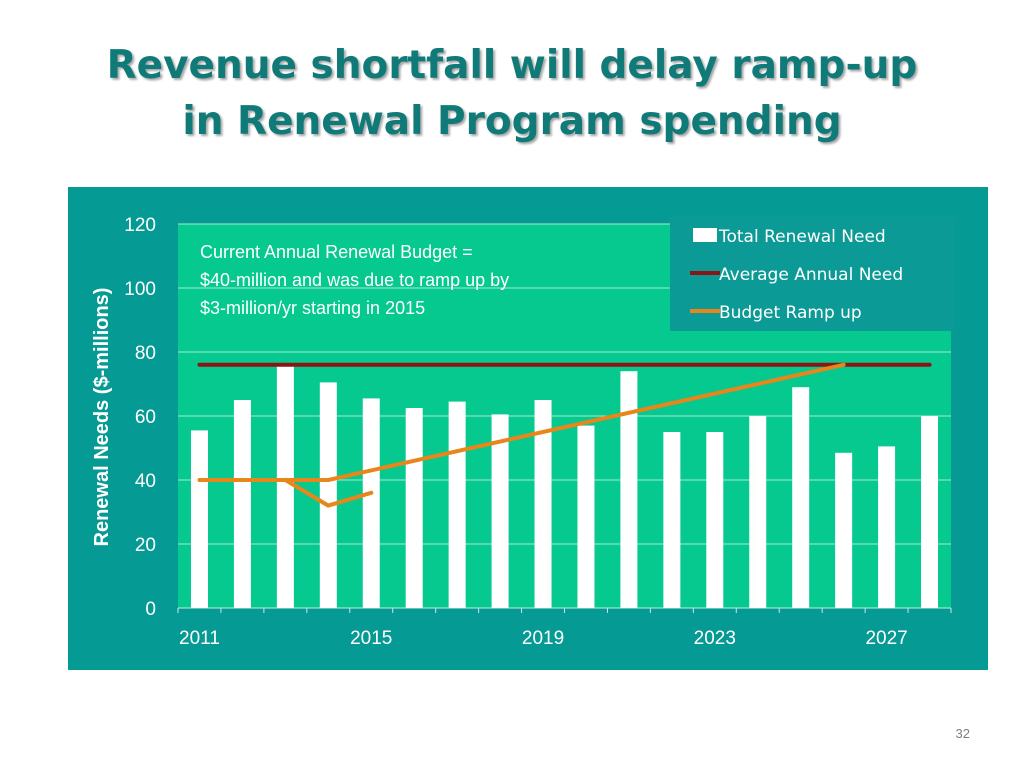 The image size is (1024, 768). I want to click on x-tick-label: 2023, so click(715, 638).